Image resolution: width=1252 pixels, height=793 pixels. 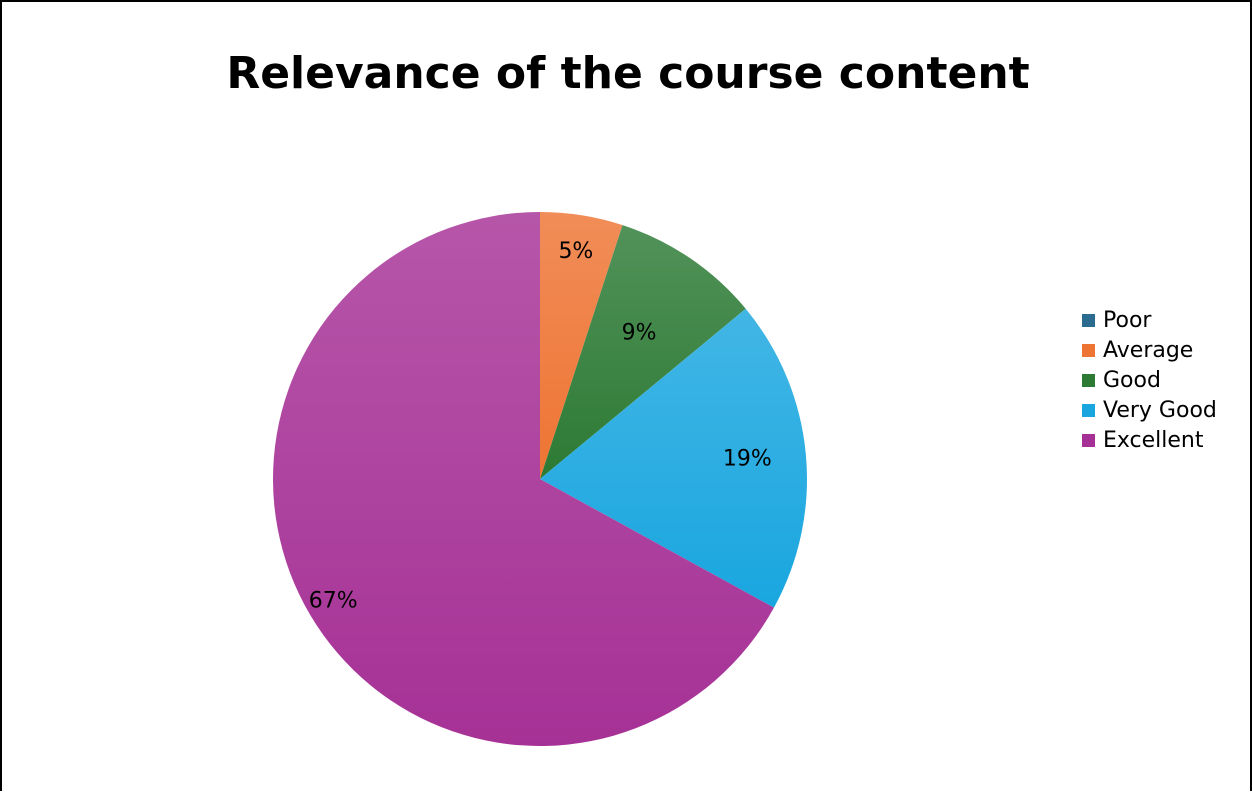 What do you see at coordinates (1132, 380) in the screenshot?
I see `legend-label-good: Good` at bounding box center [1132, 380].